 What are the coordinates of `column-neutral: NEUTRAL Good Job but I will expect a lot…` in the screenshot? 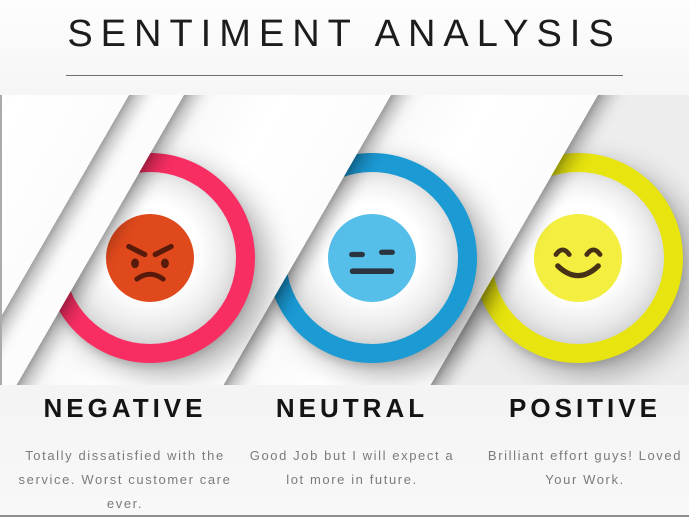 It's located at (352, 438).